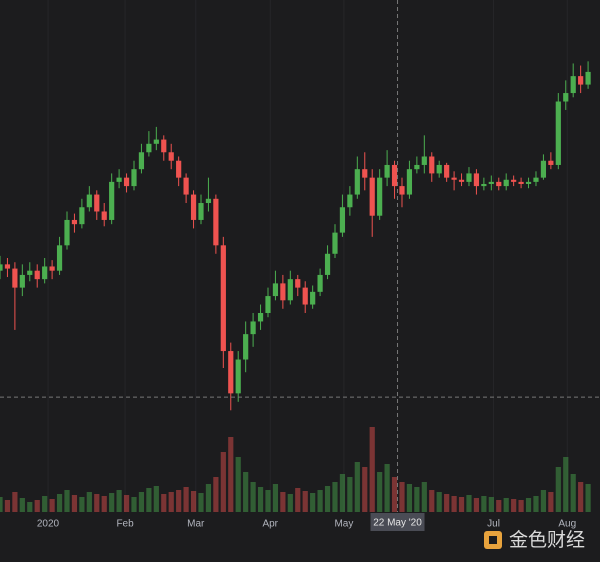 The image size is (600, 562). Describe the element at coordinates (567, 524) in the screenshot. I see `x-tick-label: Aug` at that location.